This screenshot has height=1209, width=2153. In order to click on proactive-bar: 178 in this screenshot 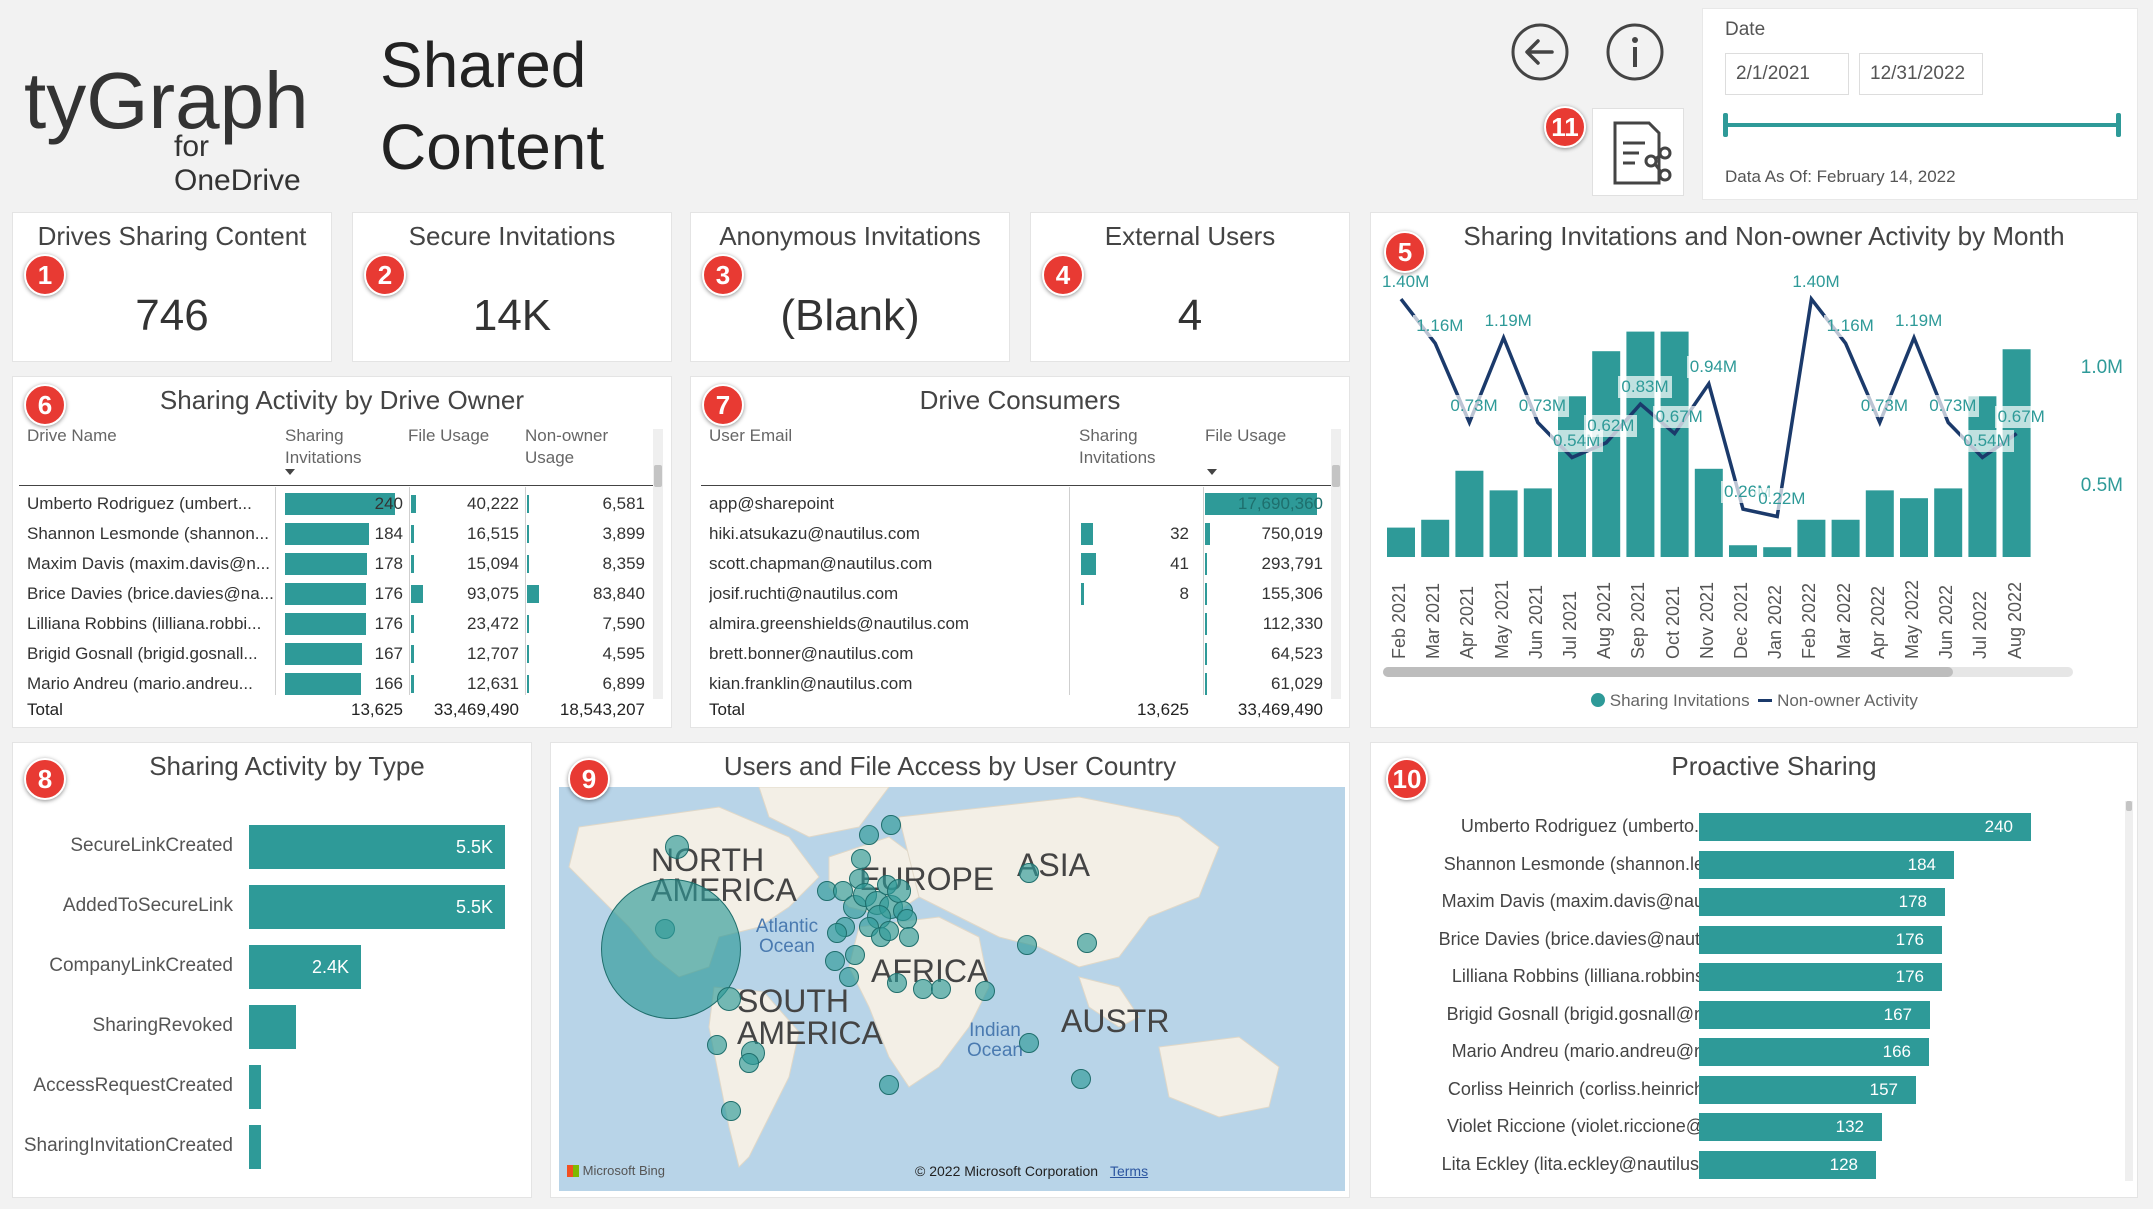, I will do `click(1822, 902)`.